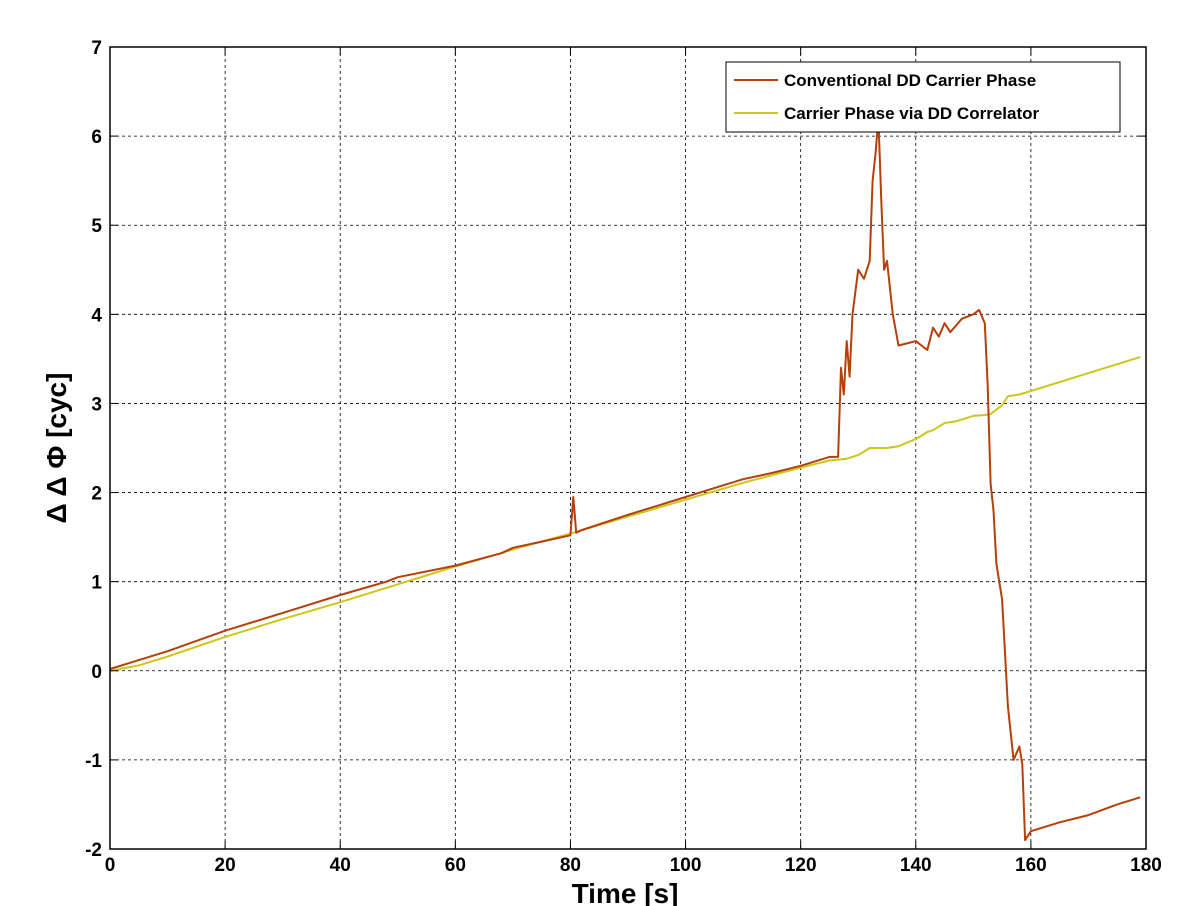 This screenshot has width=1179, height=906. I want to click on legend-box, so click(923, 97).